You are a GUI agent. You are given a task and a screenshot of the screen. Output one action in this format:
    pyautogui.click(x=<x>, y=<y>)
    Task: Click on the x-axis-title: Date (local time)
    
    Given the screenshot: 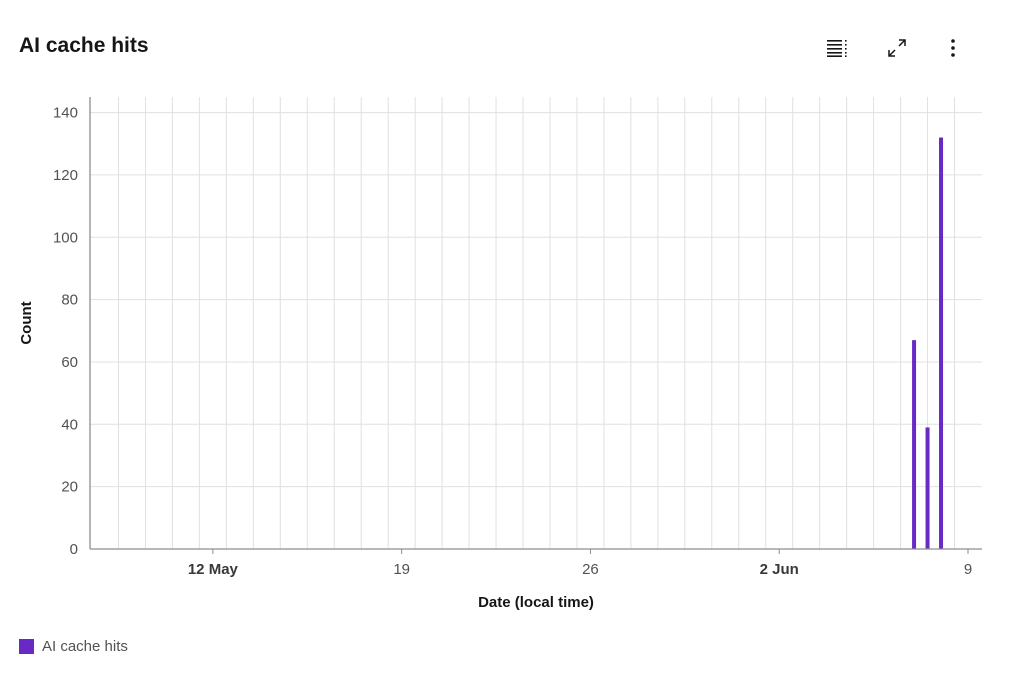 What is the action you would take?
    pyautogui.click(x=536, y=602)
    